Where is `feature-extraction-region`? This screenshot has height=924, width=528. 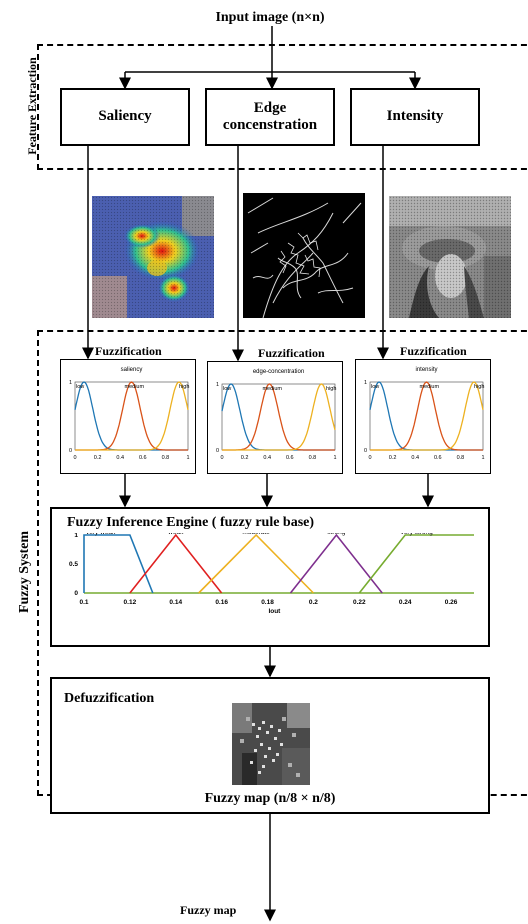
feature-extraction-region is located at coordinates (282, 107).